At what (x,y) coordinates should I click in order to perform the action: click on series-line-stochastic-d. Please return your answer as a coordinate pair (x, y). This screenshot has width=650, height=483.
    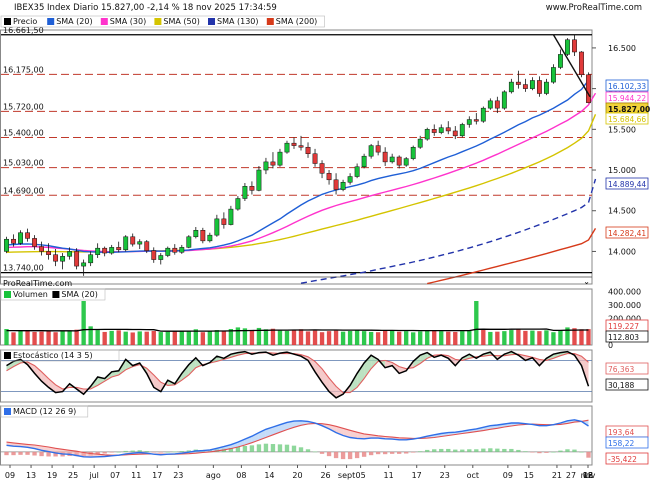
    Looking at the image, I should click on (297, 373).